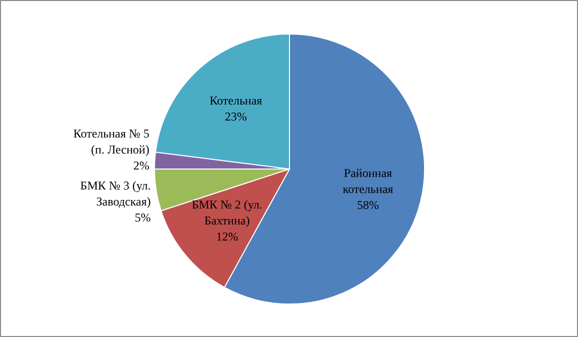 The width and height of the screenshot is (578, 337). Describe the element at coordinates (235, 116) in the screenshot. I see `data-label: 23%` at that location.